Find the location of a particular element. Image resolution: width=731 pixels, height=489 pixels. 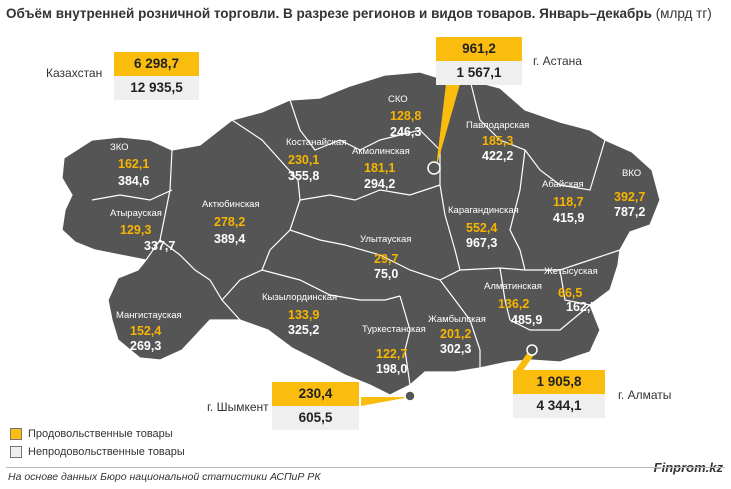

almaty-nonfood: 4 344,1 is located at coordinates (559, 406).